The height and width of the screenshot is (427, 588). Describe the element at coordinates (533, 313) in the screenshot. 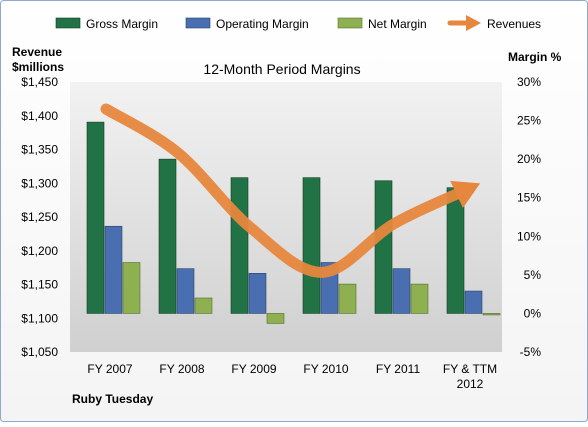

I see `right-tick-label: 0%` at that location.